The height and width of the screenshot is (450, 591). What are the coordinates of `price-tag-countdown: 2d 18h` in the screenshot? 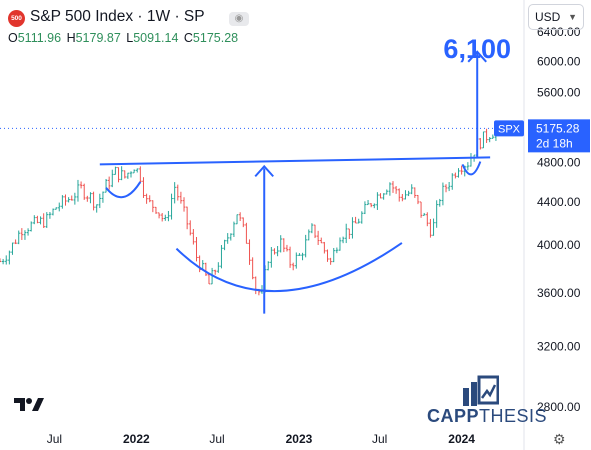 It's located at (554, 143).